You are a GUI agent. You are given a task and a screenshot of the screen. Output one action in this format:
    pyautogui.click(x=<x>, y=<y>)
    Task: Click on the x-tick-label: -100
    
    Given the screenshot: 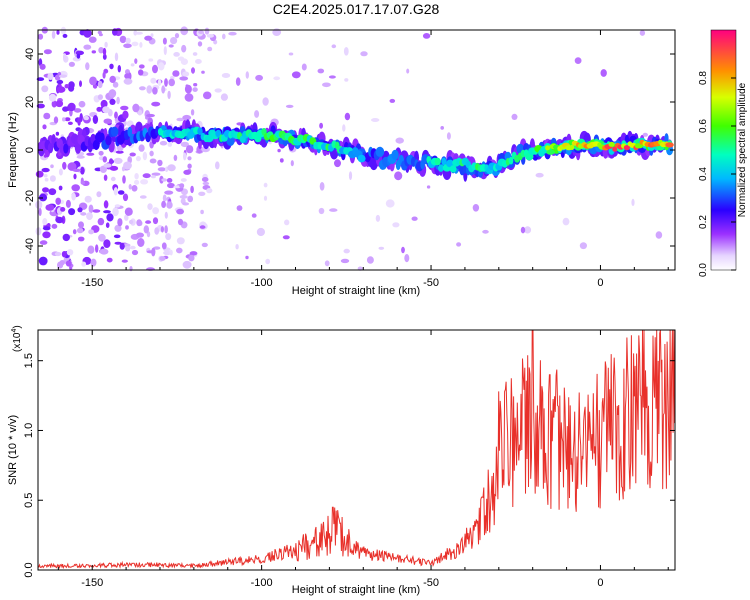 What is the action you would take?
    pyautogui.click(x=262, y=583)
    